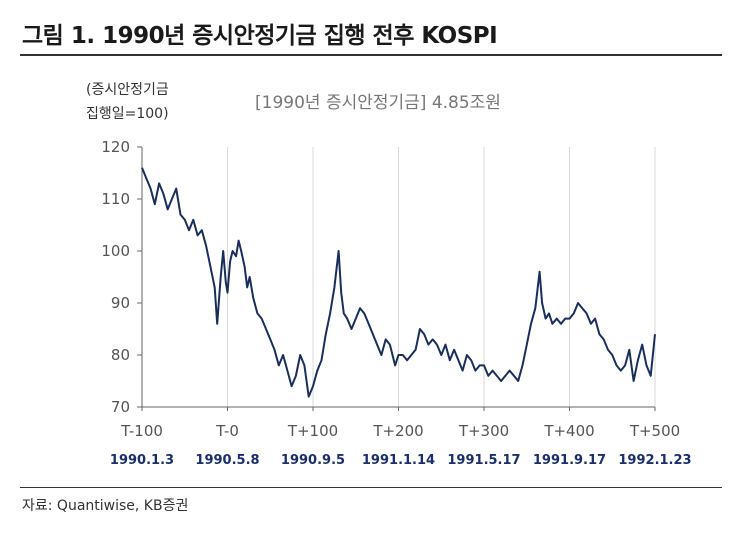 The height and width of the screenshot is (548, 745). I want to click on y-axis-label: (증시안정기금 집행일=100), so click(127, 102).